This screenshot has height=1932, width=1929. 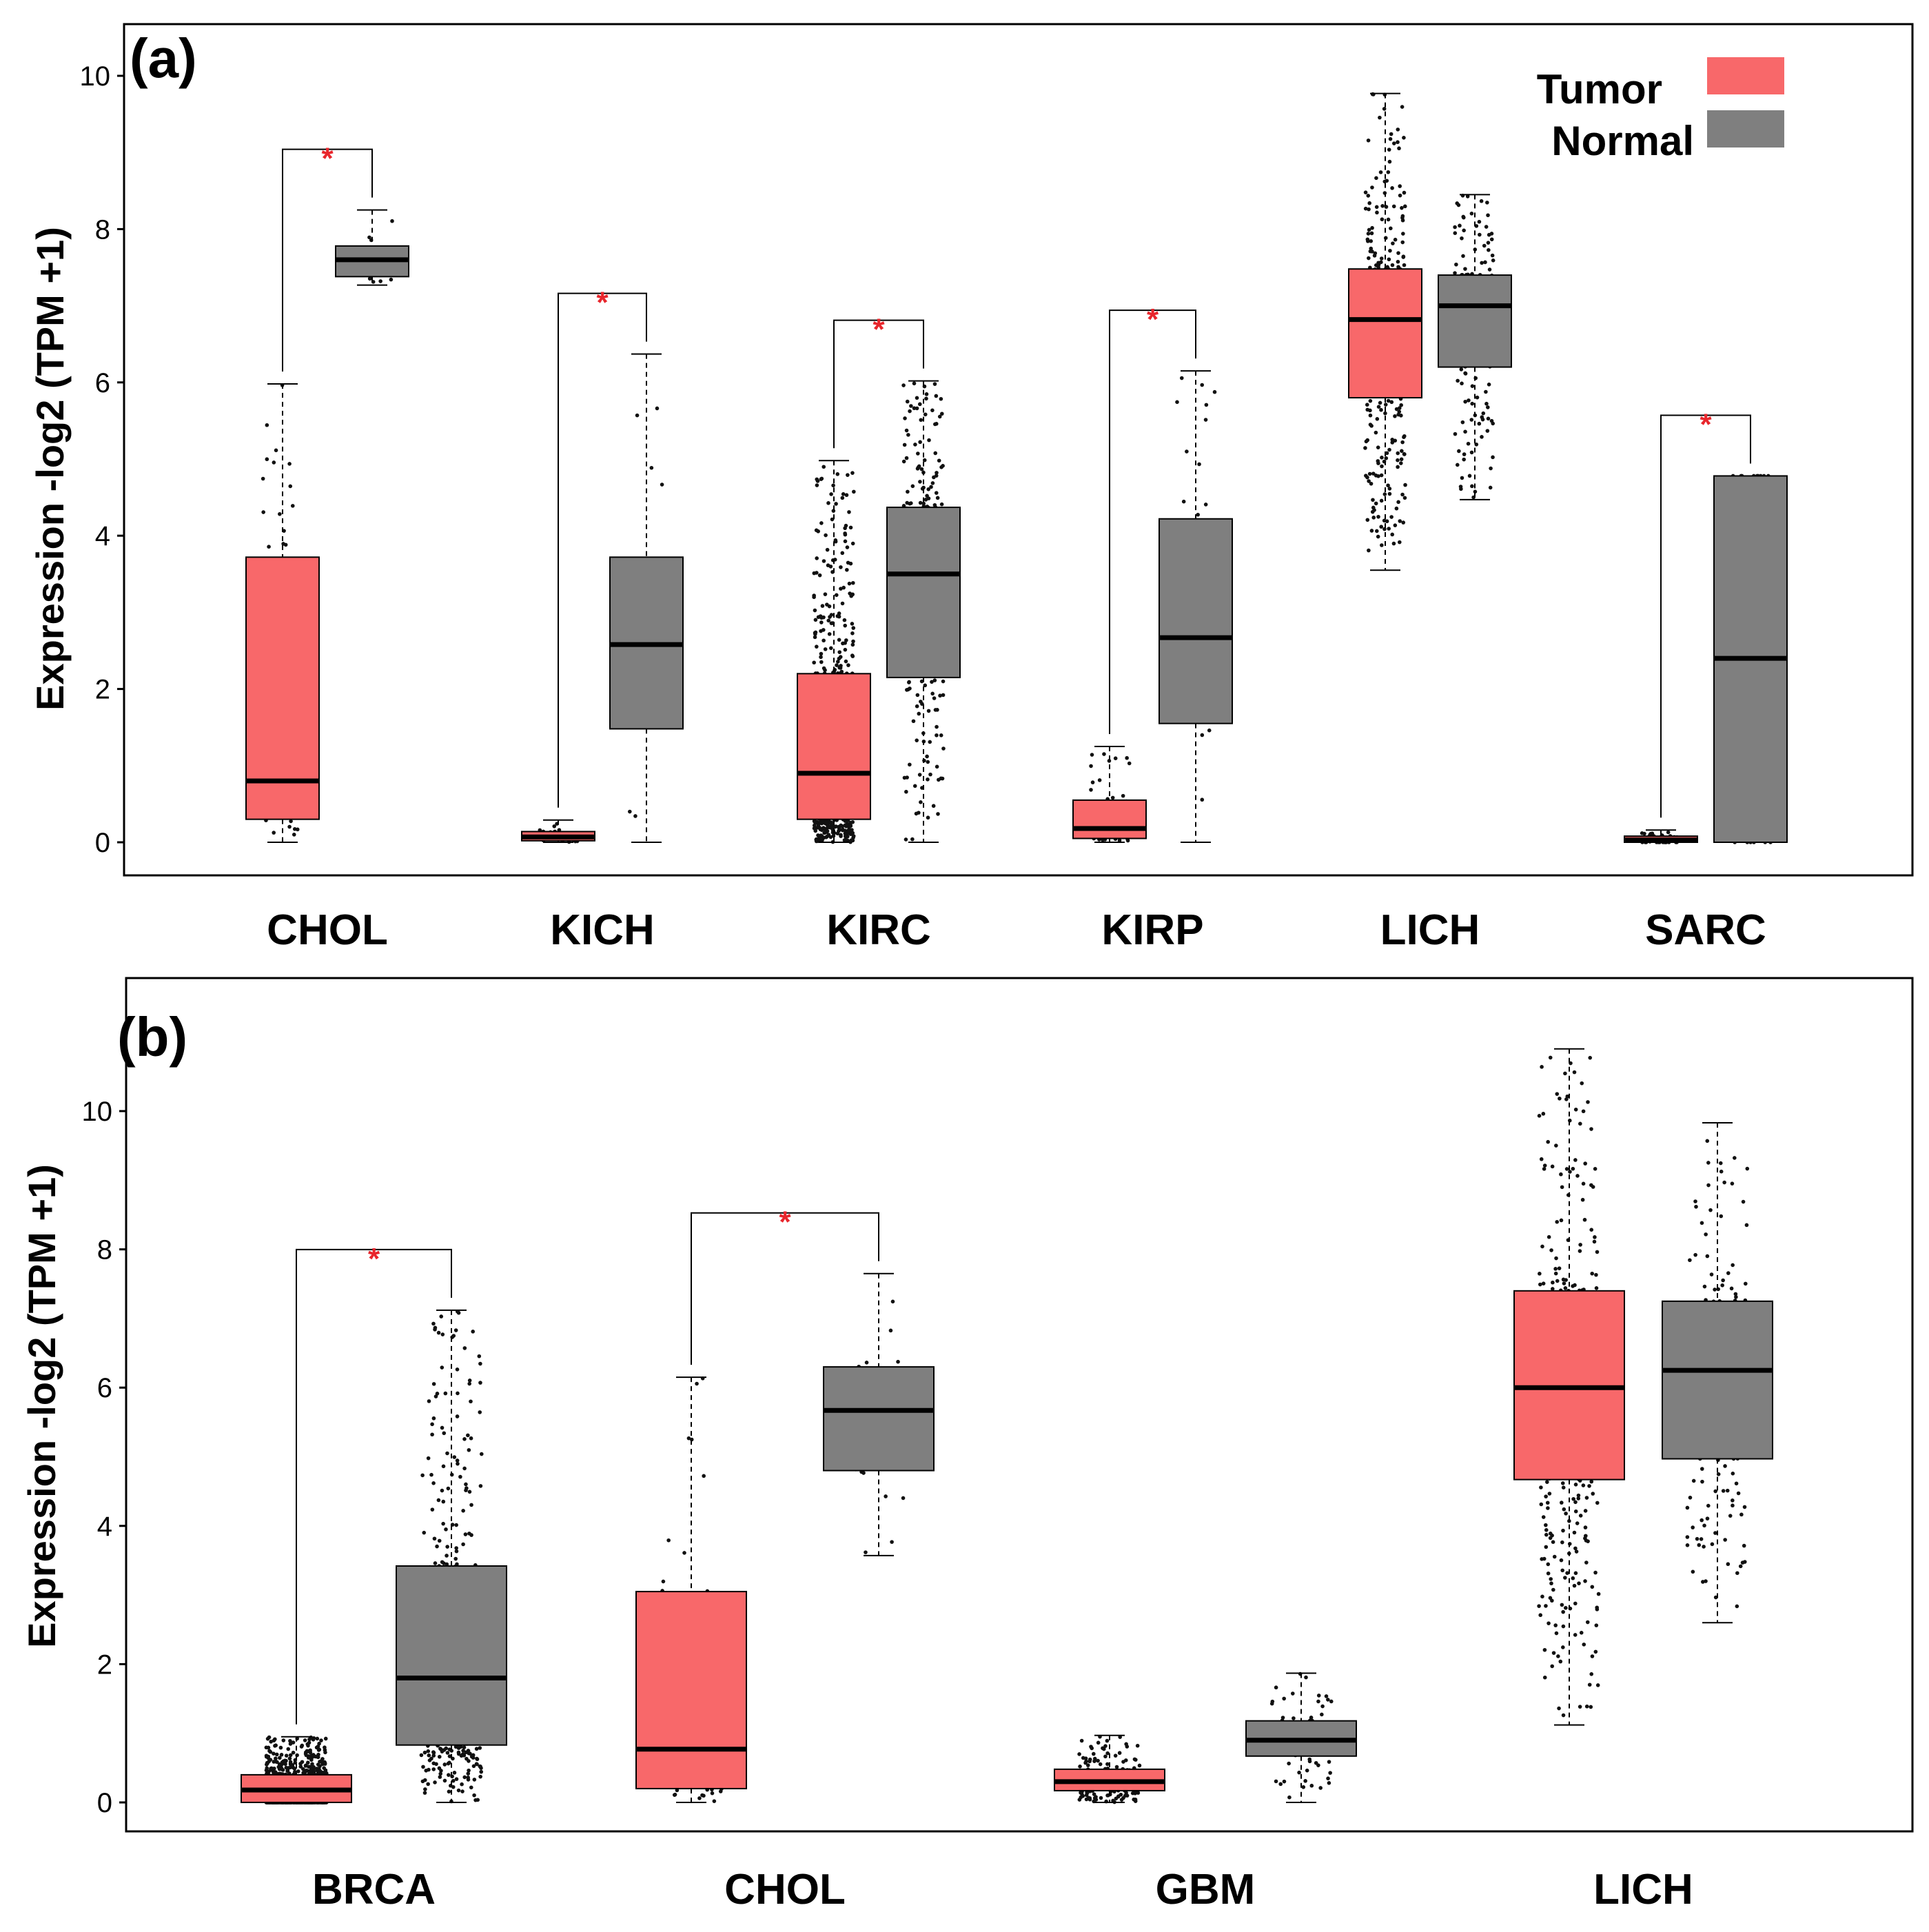 I want to click on box-normal, so click(x=451, y=1655).